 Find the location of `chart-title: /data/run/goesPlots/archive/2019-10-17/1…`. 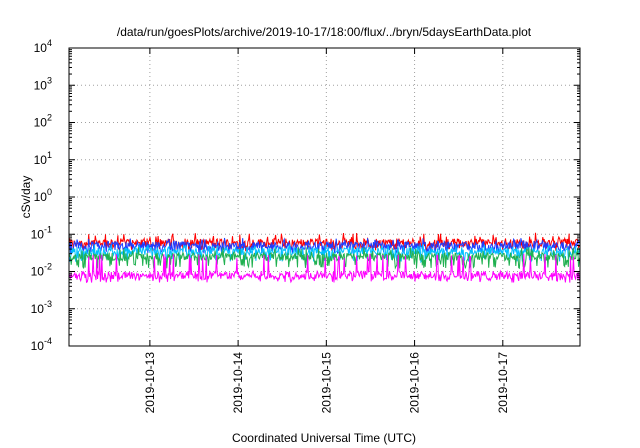

chart-title: /data/run/goesPlots/archive/2019-10-17/1… is located at coordinates (324, 32).